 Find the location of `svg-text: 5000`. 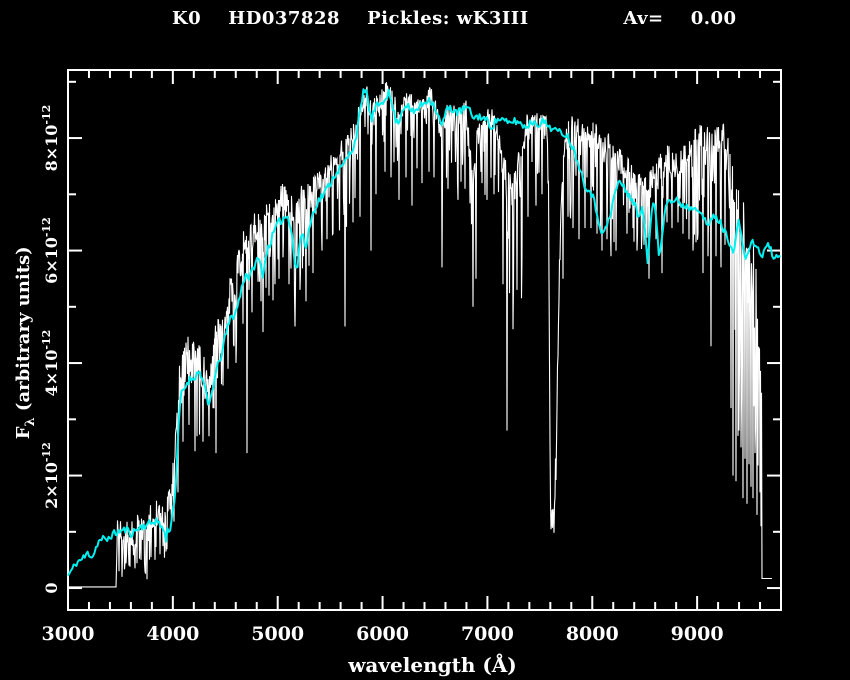

svg-text: 5000 is located at coordinates (277, 634).